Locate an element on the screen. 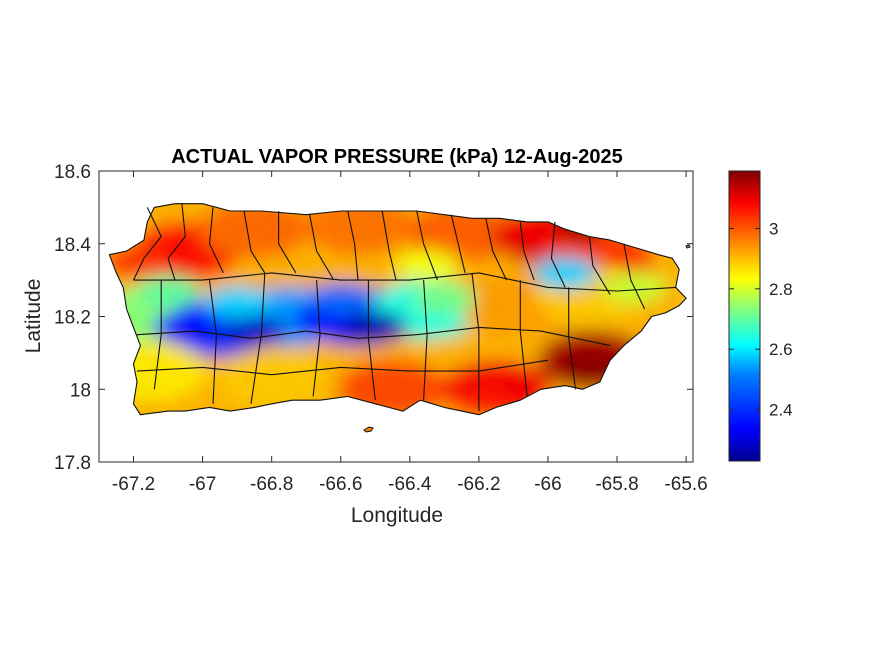 The height and width of the screenshot is (656, 875). colorbar-tick-labels: 2.4 2.6 2.8 3 is located at coordinates (781, 319).